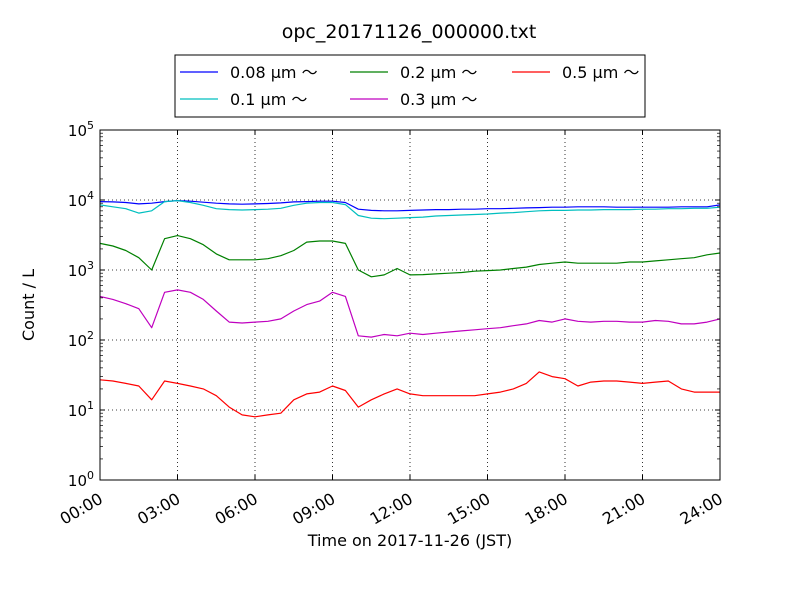 The width and height of the screenshot is (800, 600). Describe the element at coordinates (81, 129) in the screenshot. I see `y-tick-label: 10⁵` at that location.